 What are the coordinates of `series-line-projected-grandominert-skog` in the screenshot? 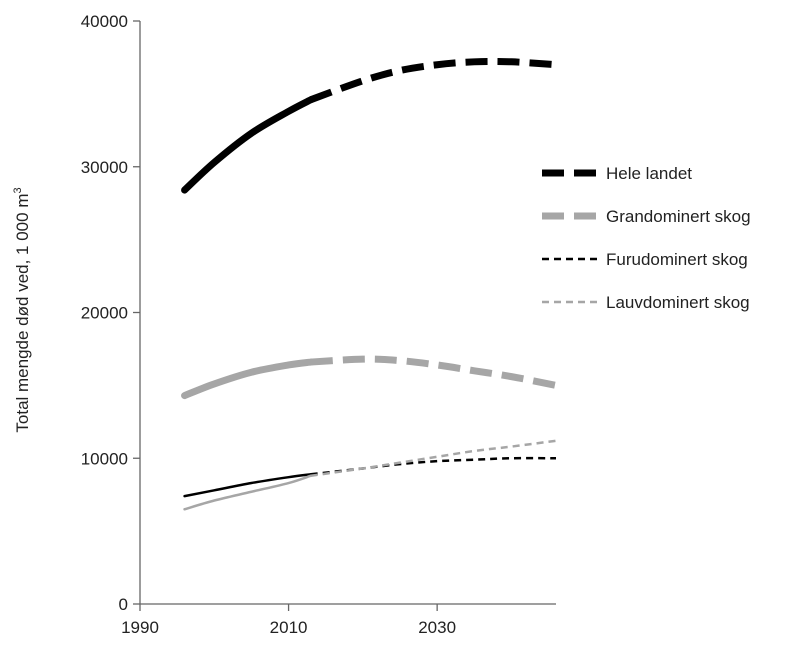 It's located at (433, 372).